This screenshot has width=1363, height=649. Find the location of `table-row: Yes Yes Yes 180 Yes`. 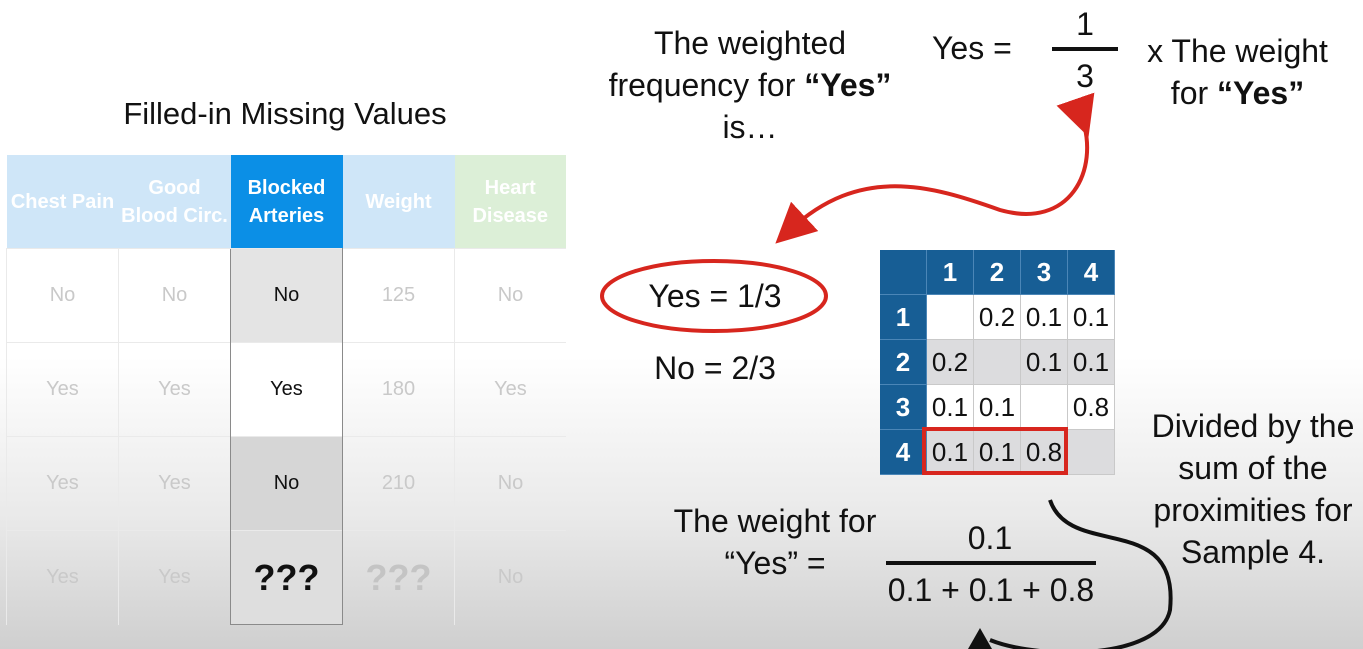

table-row: Yes Yes Yes 180 Yes is located at coordinates (286, 389).